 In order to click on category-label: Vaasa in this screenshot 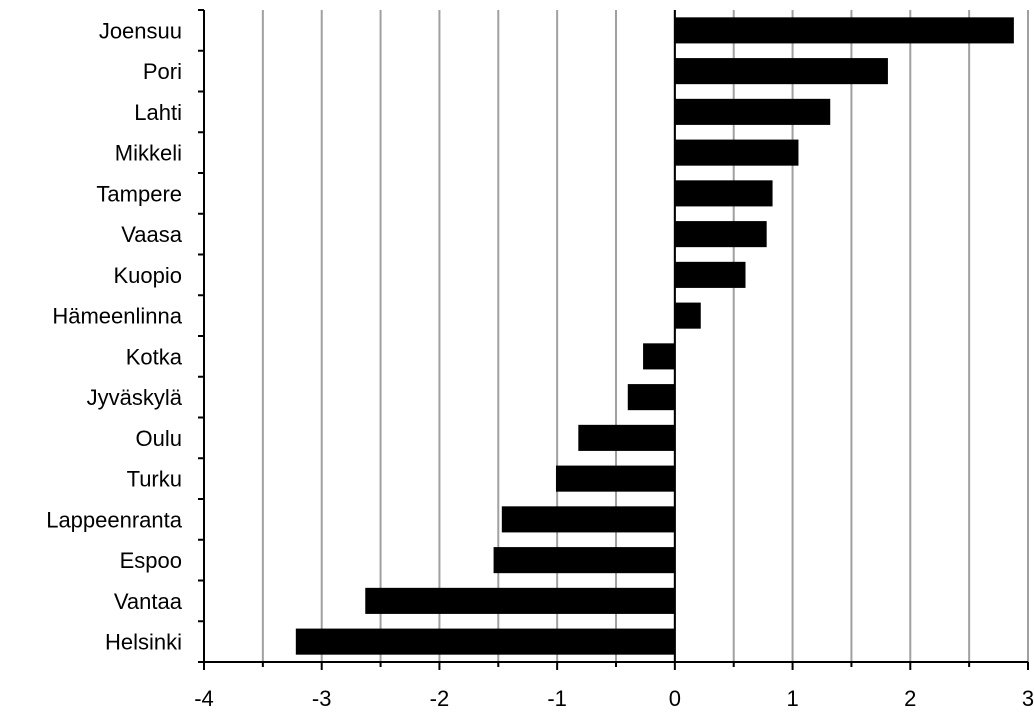, I will do `click(152, 234)`.